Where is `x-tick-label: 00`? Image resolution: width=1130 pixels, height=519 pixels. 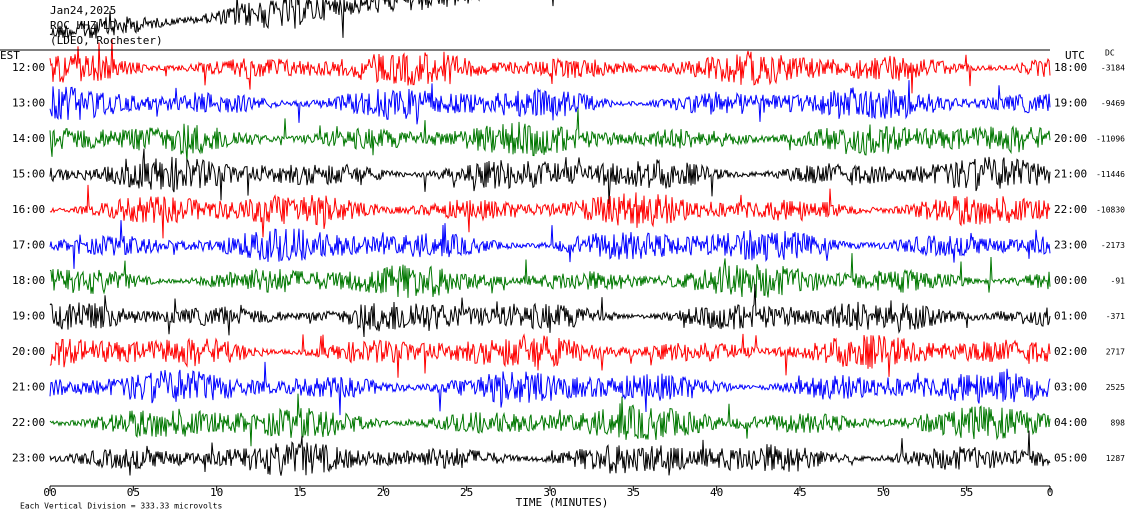 x-tick-label: 00 is located at coordinates (49, 492).